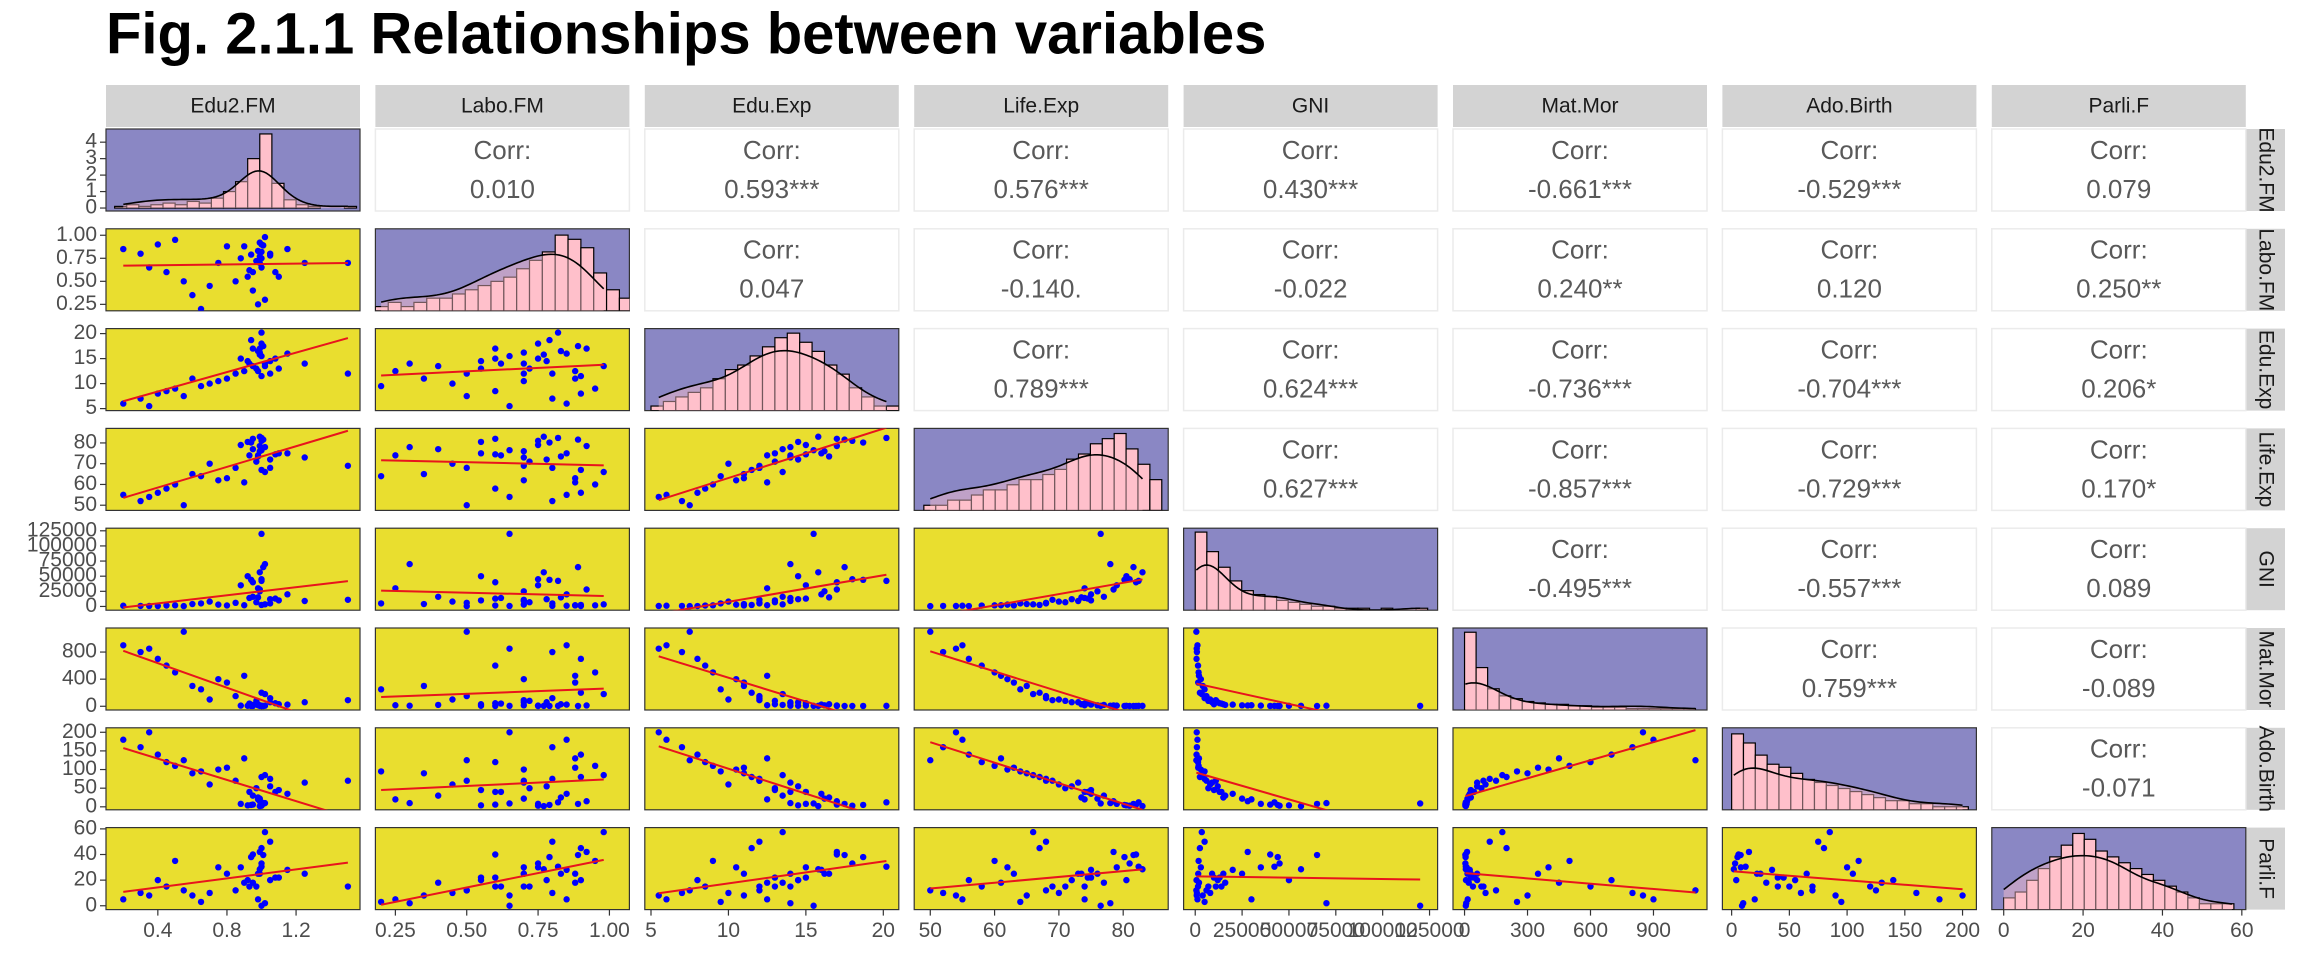 This screenshot has height=960, width=2304. I want to click on x-tick-label: 0, so click(2004, 930).